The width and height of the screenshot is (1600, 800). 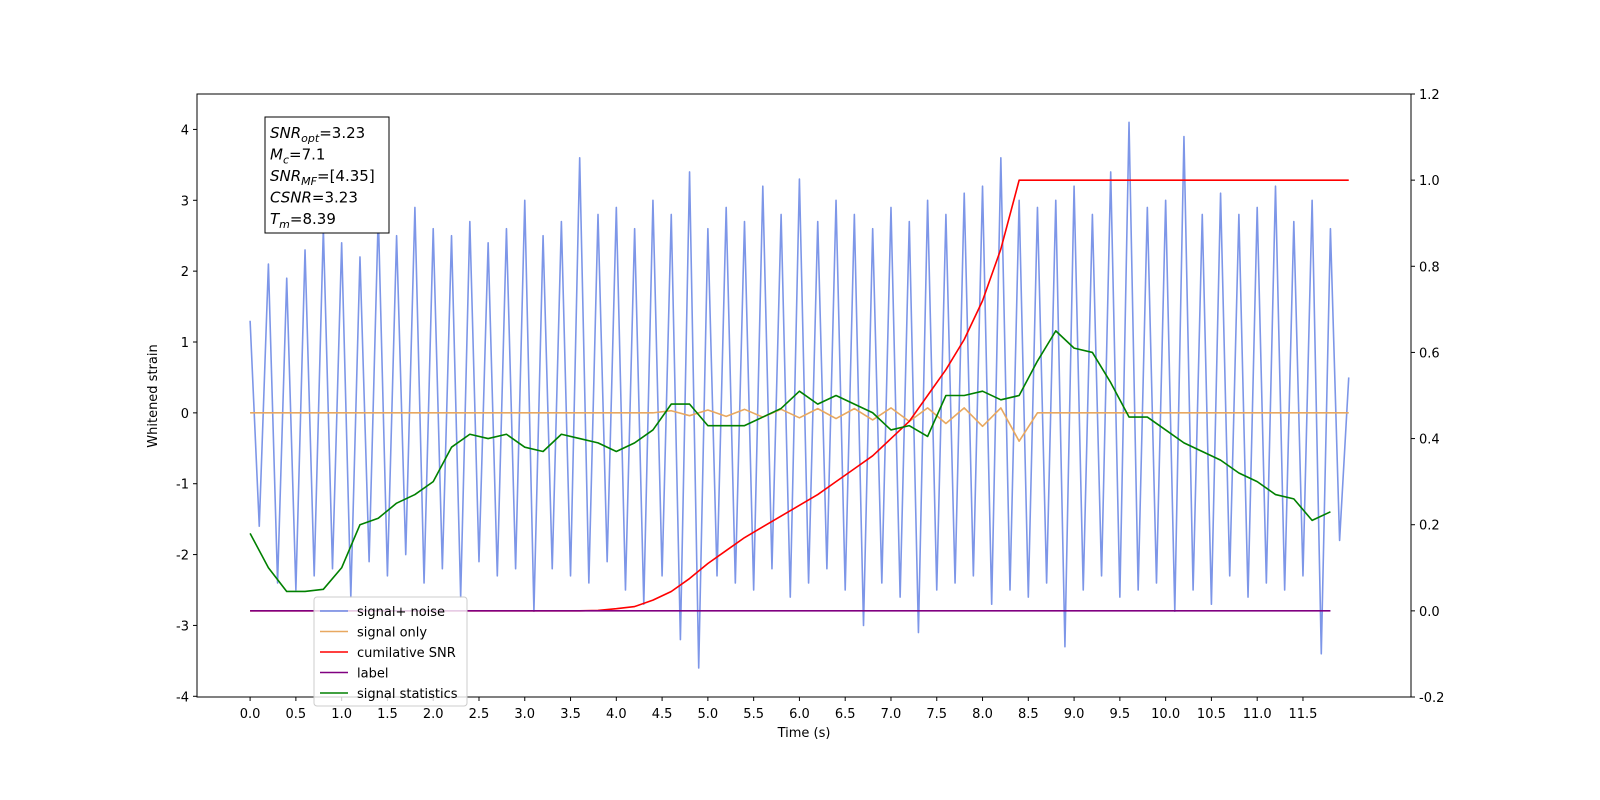 I want to click on x-tick-label: 6.5, so click(x=845, y=714).